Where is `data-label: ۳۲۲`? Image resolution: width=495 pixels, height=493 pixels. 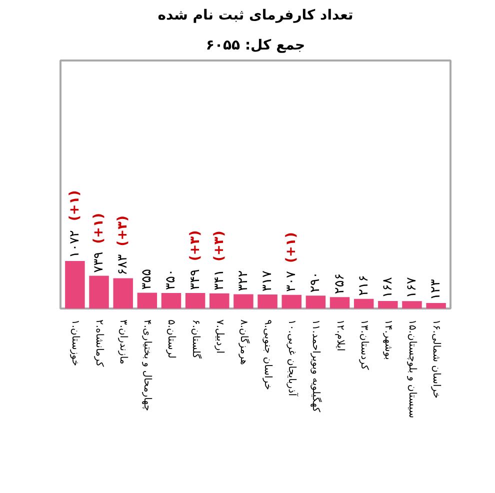
data-label: ۳۲۲ is located at coordinates (243, 281).